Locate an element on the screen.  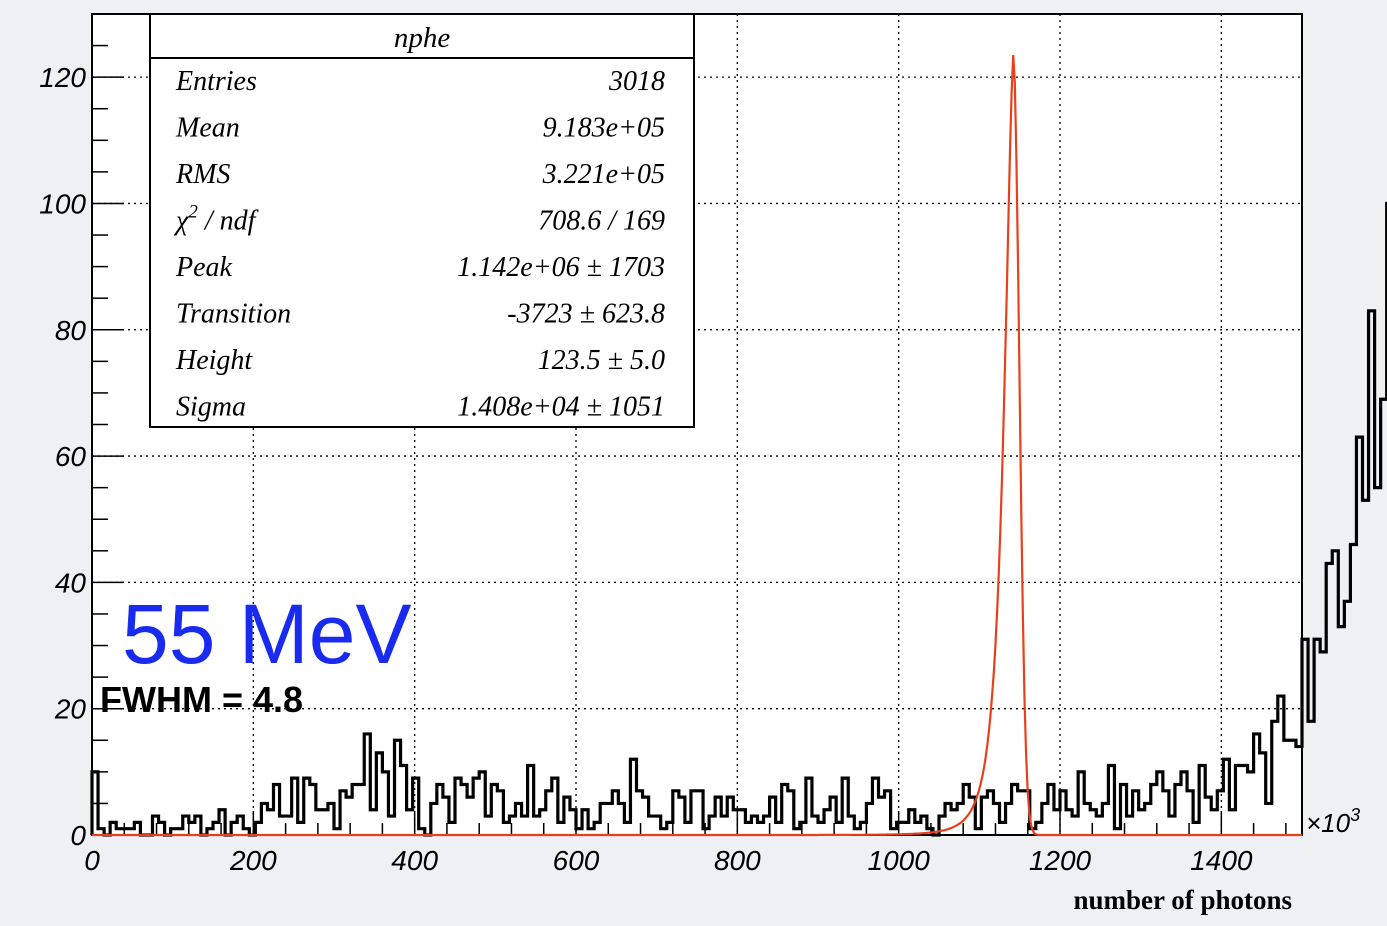
stats-row-value: 3.221e+05 is located at coordinates (603, 174).